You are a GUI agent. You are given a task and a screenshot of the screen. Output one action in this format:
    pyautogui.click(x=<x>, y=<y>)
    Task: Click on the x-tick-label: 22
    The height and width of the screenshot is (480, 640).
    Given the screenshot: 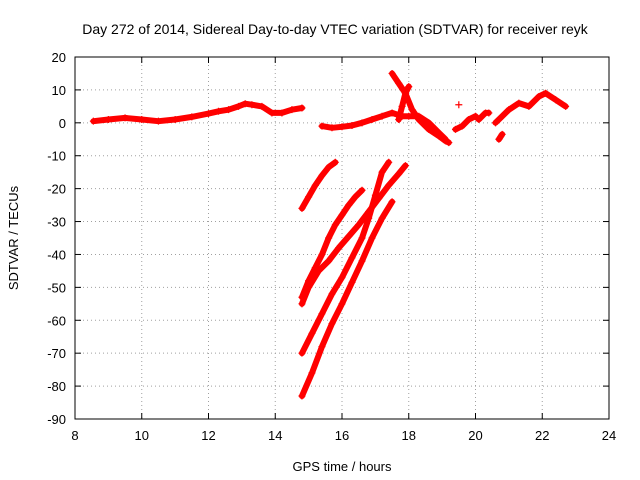 What is the action you would take?
    pyautogui.click(x=542, y=435)
    